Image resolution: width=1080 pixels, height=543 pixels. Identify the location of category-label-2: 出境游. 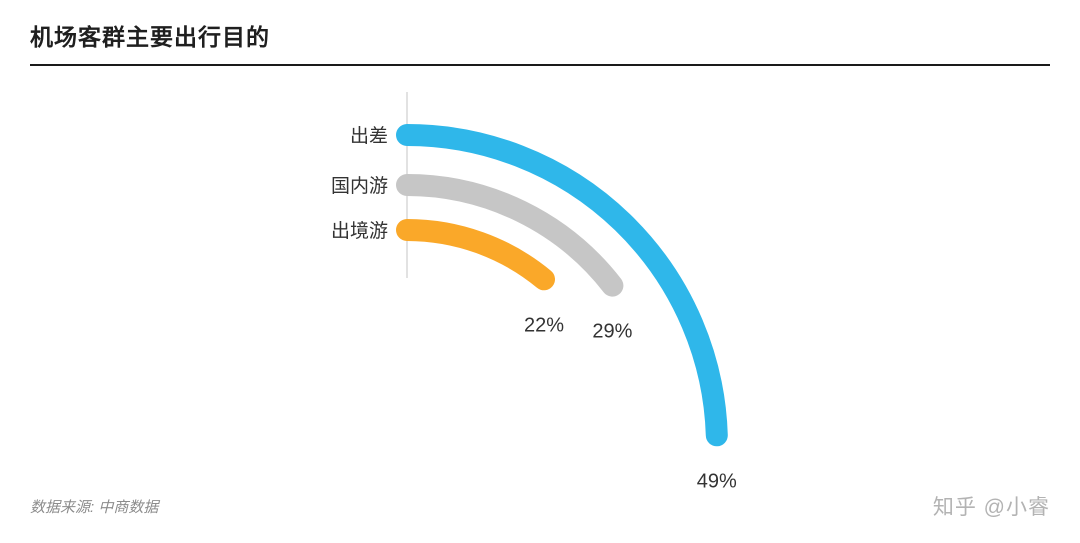
(359, 231).